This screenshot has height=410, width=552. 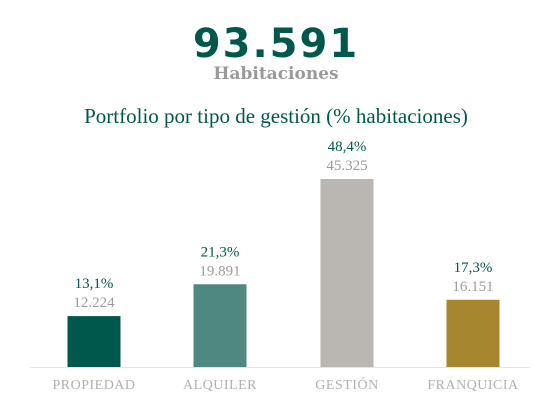 What do you see at coordinates (94, 303) in the screenshot?
I see `count-label: 12.224` at bounding box center [94, 303].